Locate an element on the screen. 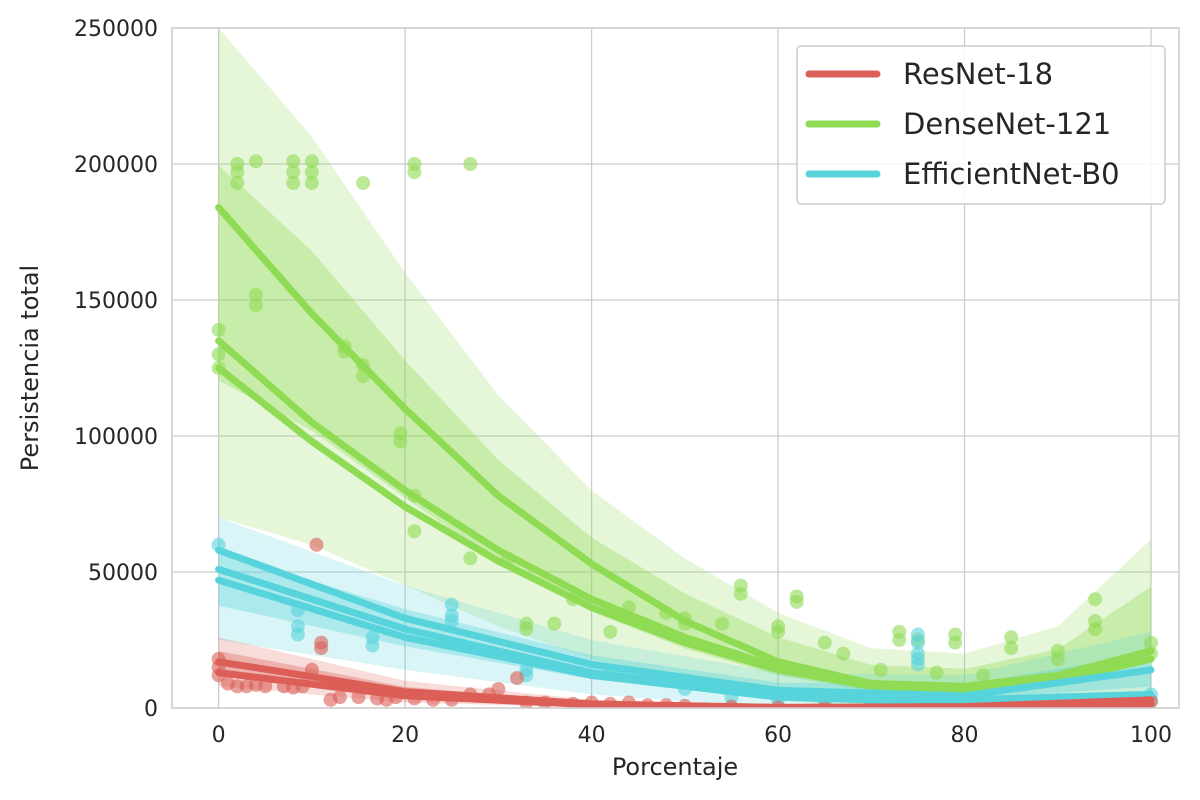 The width and height of the screenshot is (1200, 800). x-tick-label: 60 is located at coordinates (778, 735).